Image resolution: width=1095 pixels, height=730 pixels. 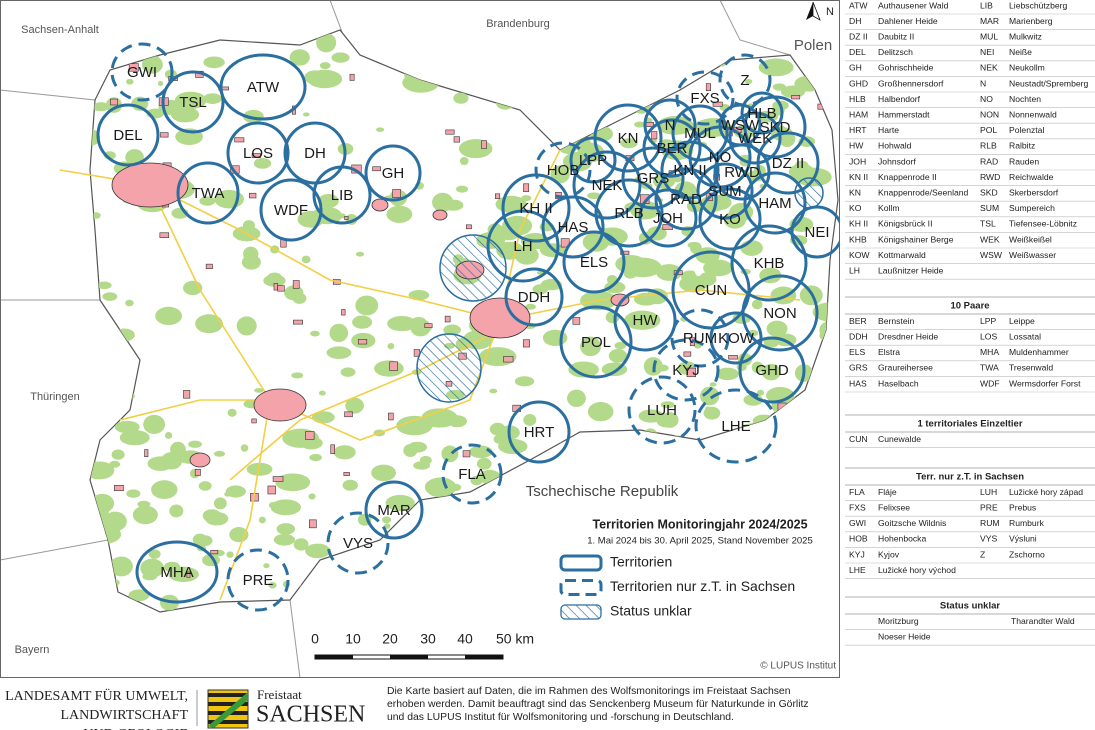 I want to click on neighbor-label: Bayern, so click(x=32, y=650).